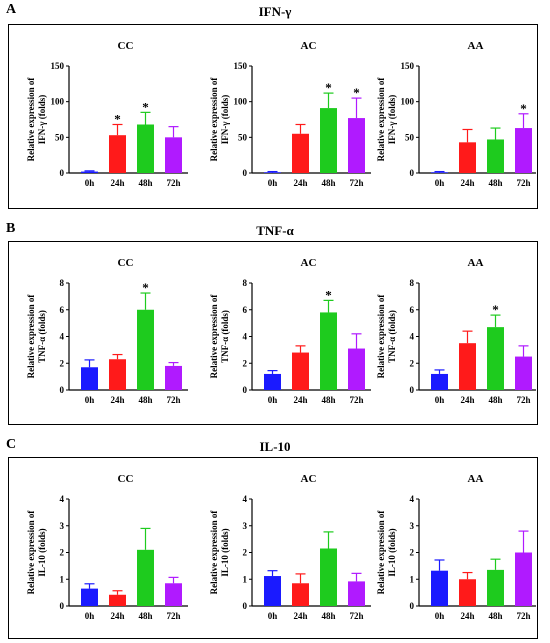  What do you see at coordinates (126, 263) in the screenshot?
I see `chart-title: CC` at bounding box center [126, 263].